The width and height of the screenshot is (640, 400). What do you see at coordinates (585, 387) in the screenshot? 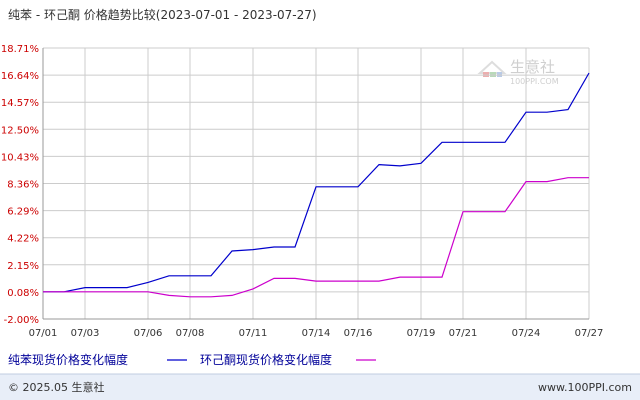
I see `footer-site-link: www.100PPI.com` at bounding box center [585, 387].